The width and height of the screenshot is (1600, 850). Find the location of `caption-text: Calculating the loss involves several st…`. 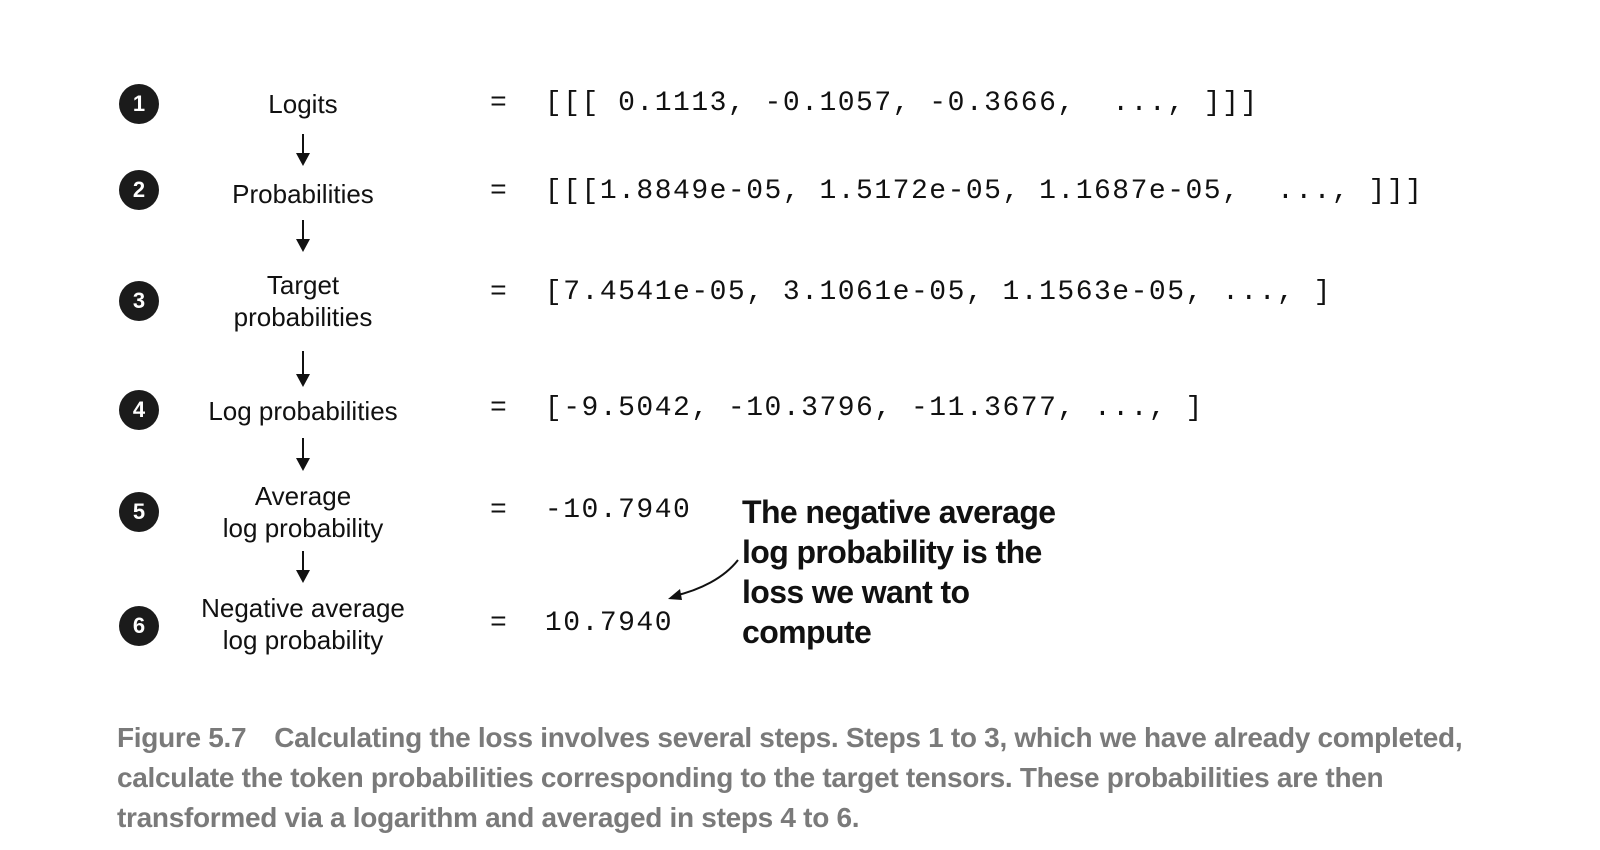

caption-text: Calculating the loss involves several st… is located at coordinates (790, 777).